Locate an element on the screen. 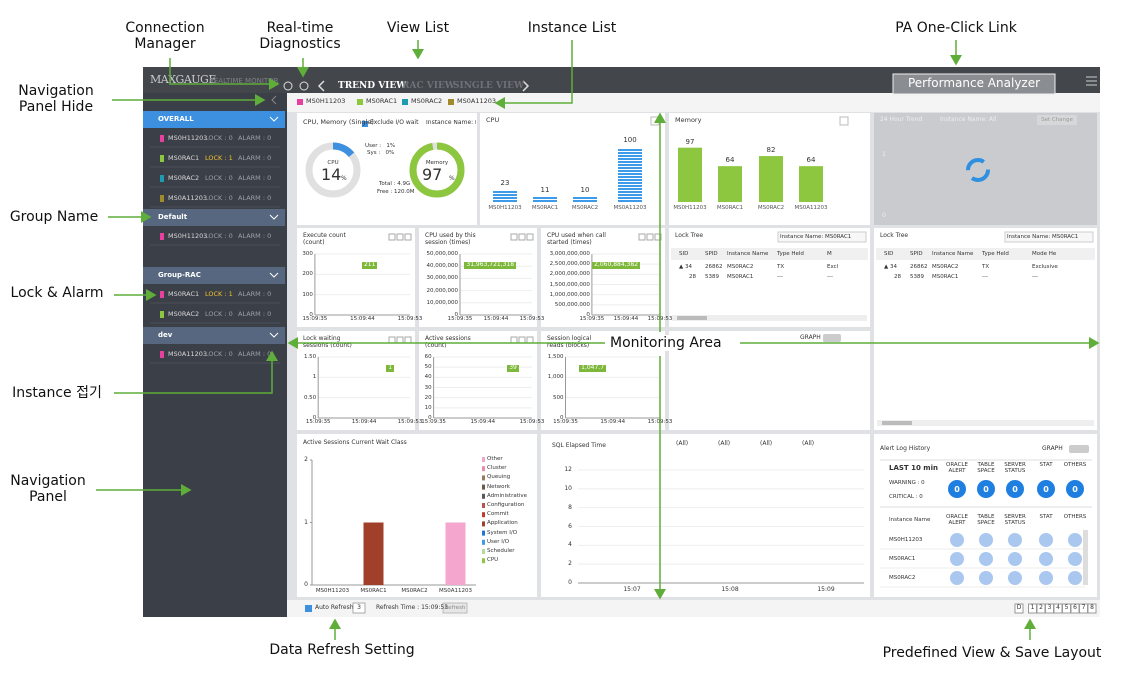 This screenshot has width=1144, height=675. set-change-button: Set Change is located at coordinates (1057, 120).